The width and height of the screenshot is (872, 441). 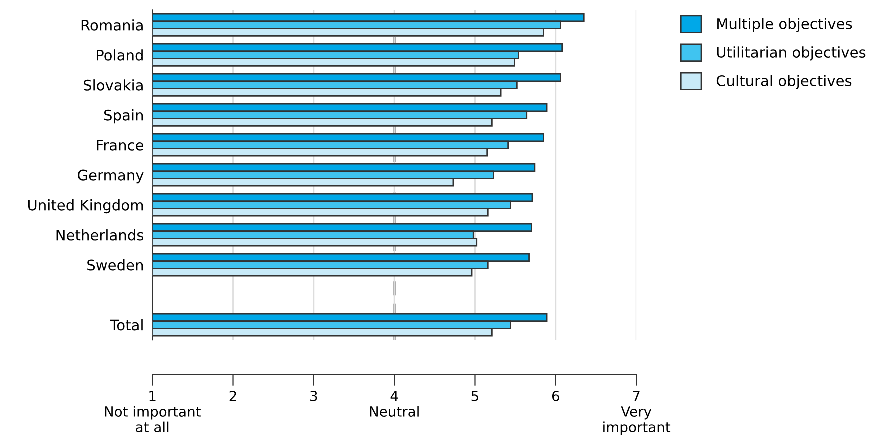 What do you see at coordinates (86, 207) in the screenshot?
I see `y-tick-label: United Kingdom` at bounding box center [86, 207].